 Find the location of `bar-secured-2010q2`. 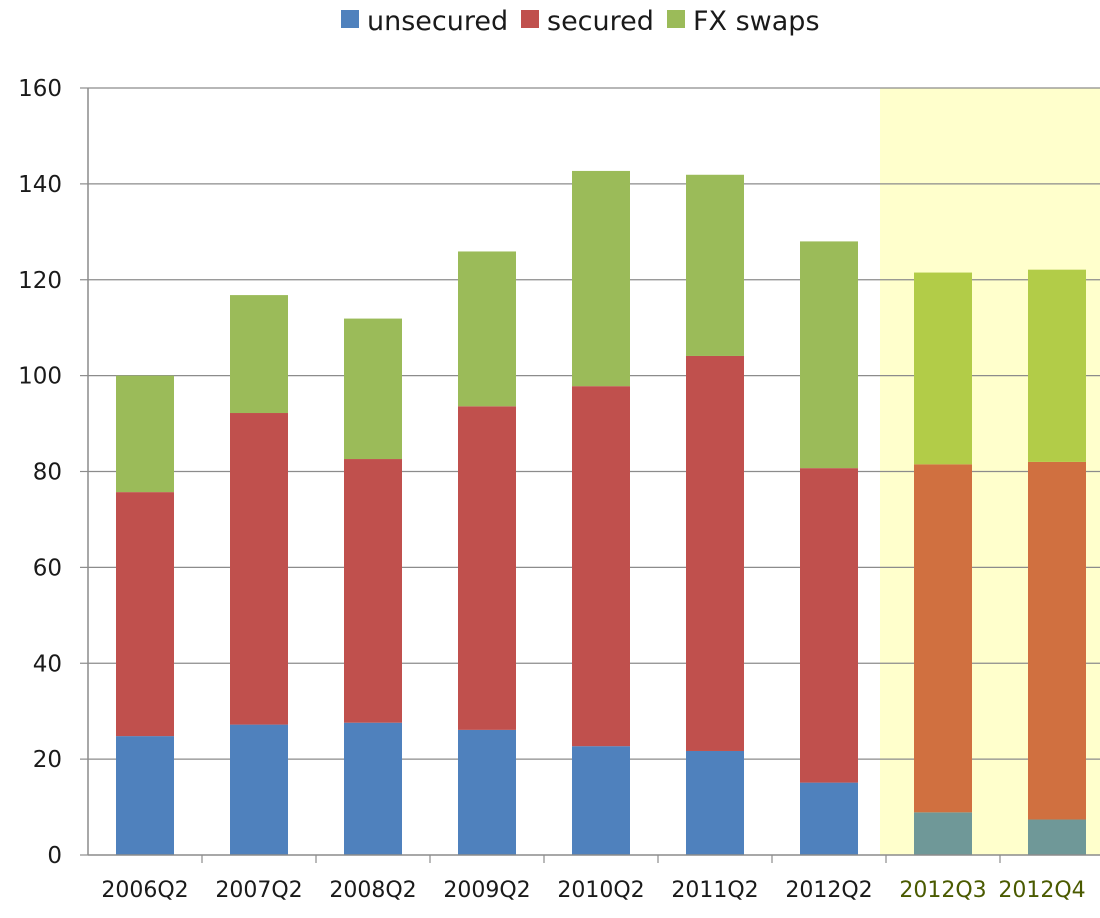

bar-secured-2010q2 is located at coordinates (601, 566).